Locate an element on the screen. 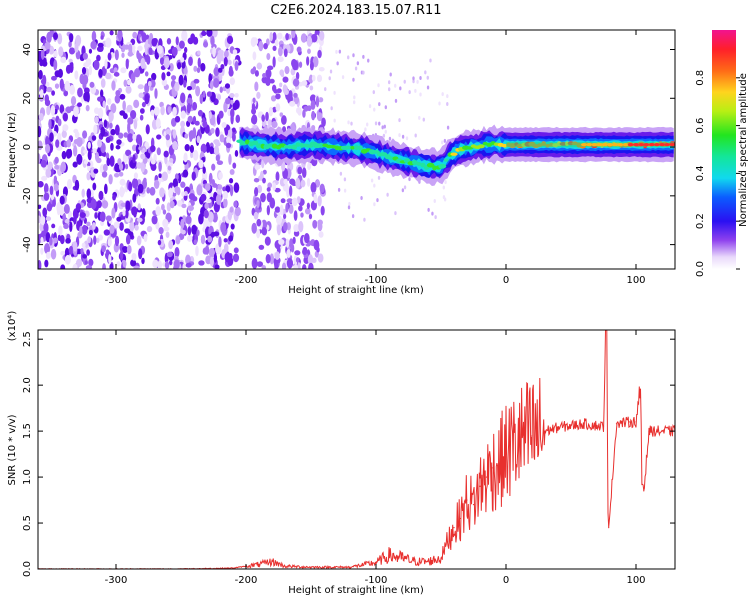 Image resolution: width=750 pixels, height=600 pixels. y-tick-label: 1.0 is located at coordinates (27, 477).